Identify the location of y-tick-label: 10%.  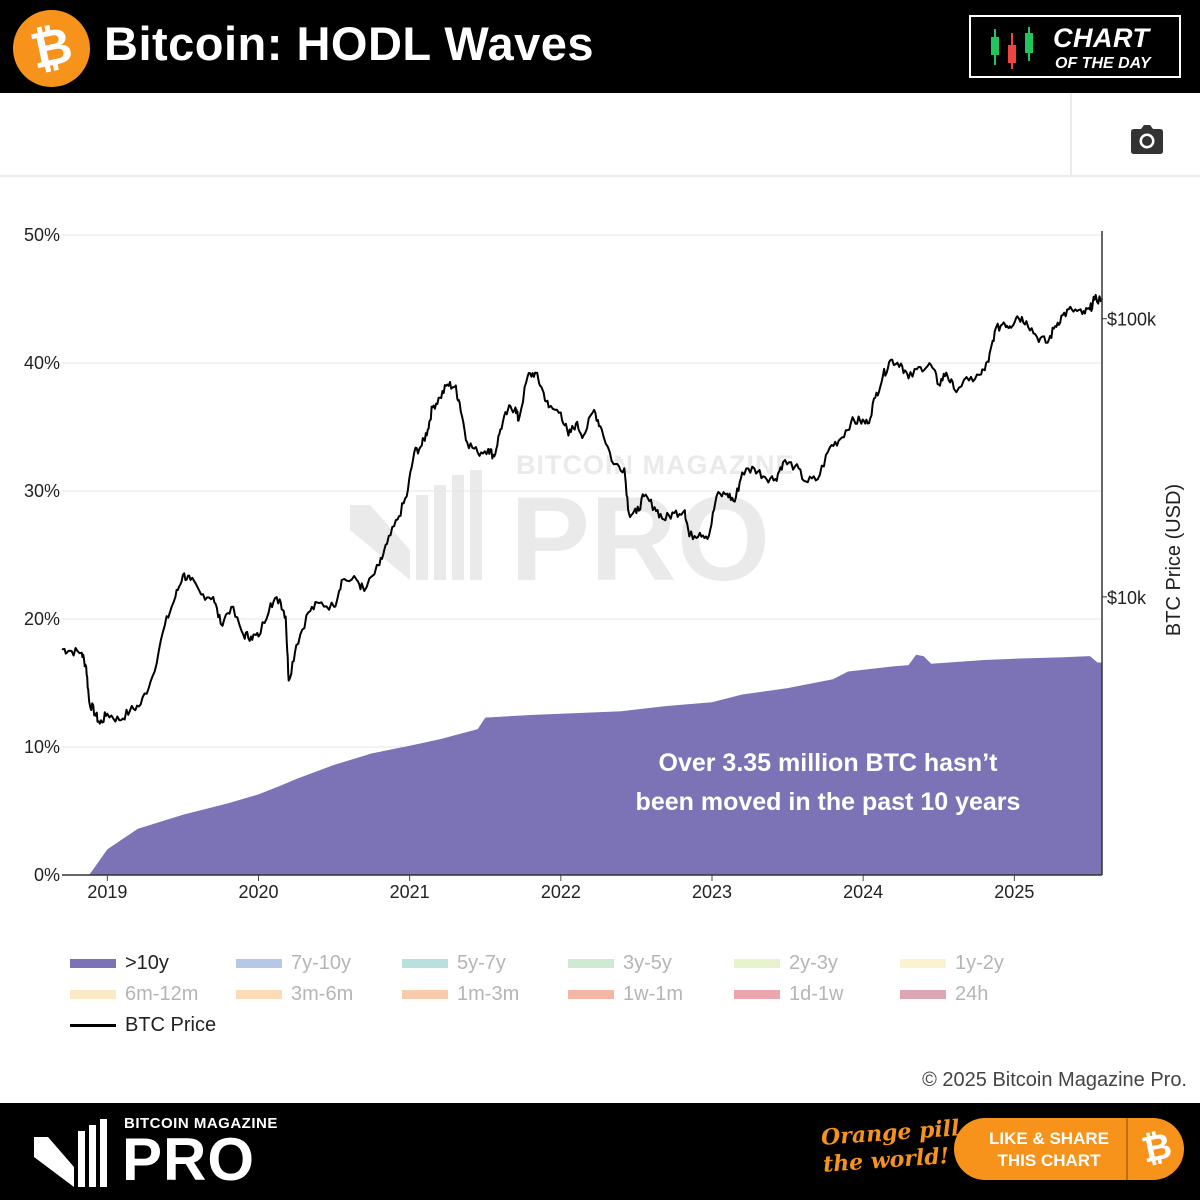
(42, 747).